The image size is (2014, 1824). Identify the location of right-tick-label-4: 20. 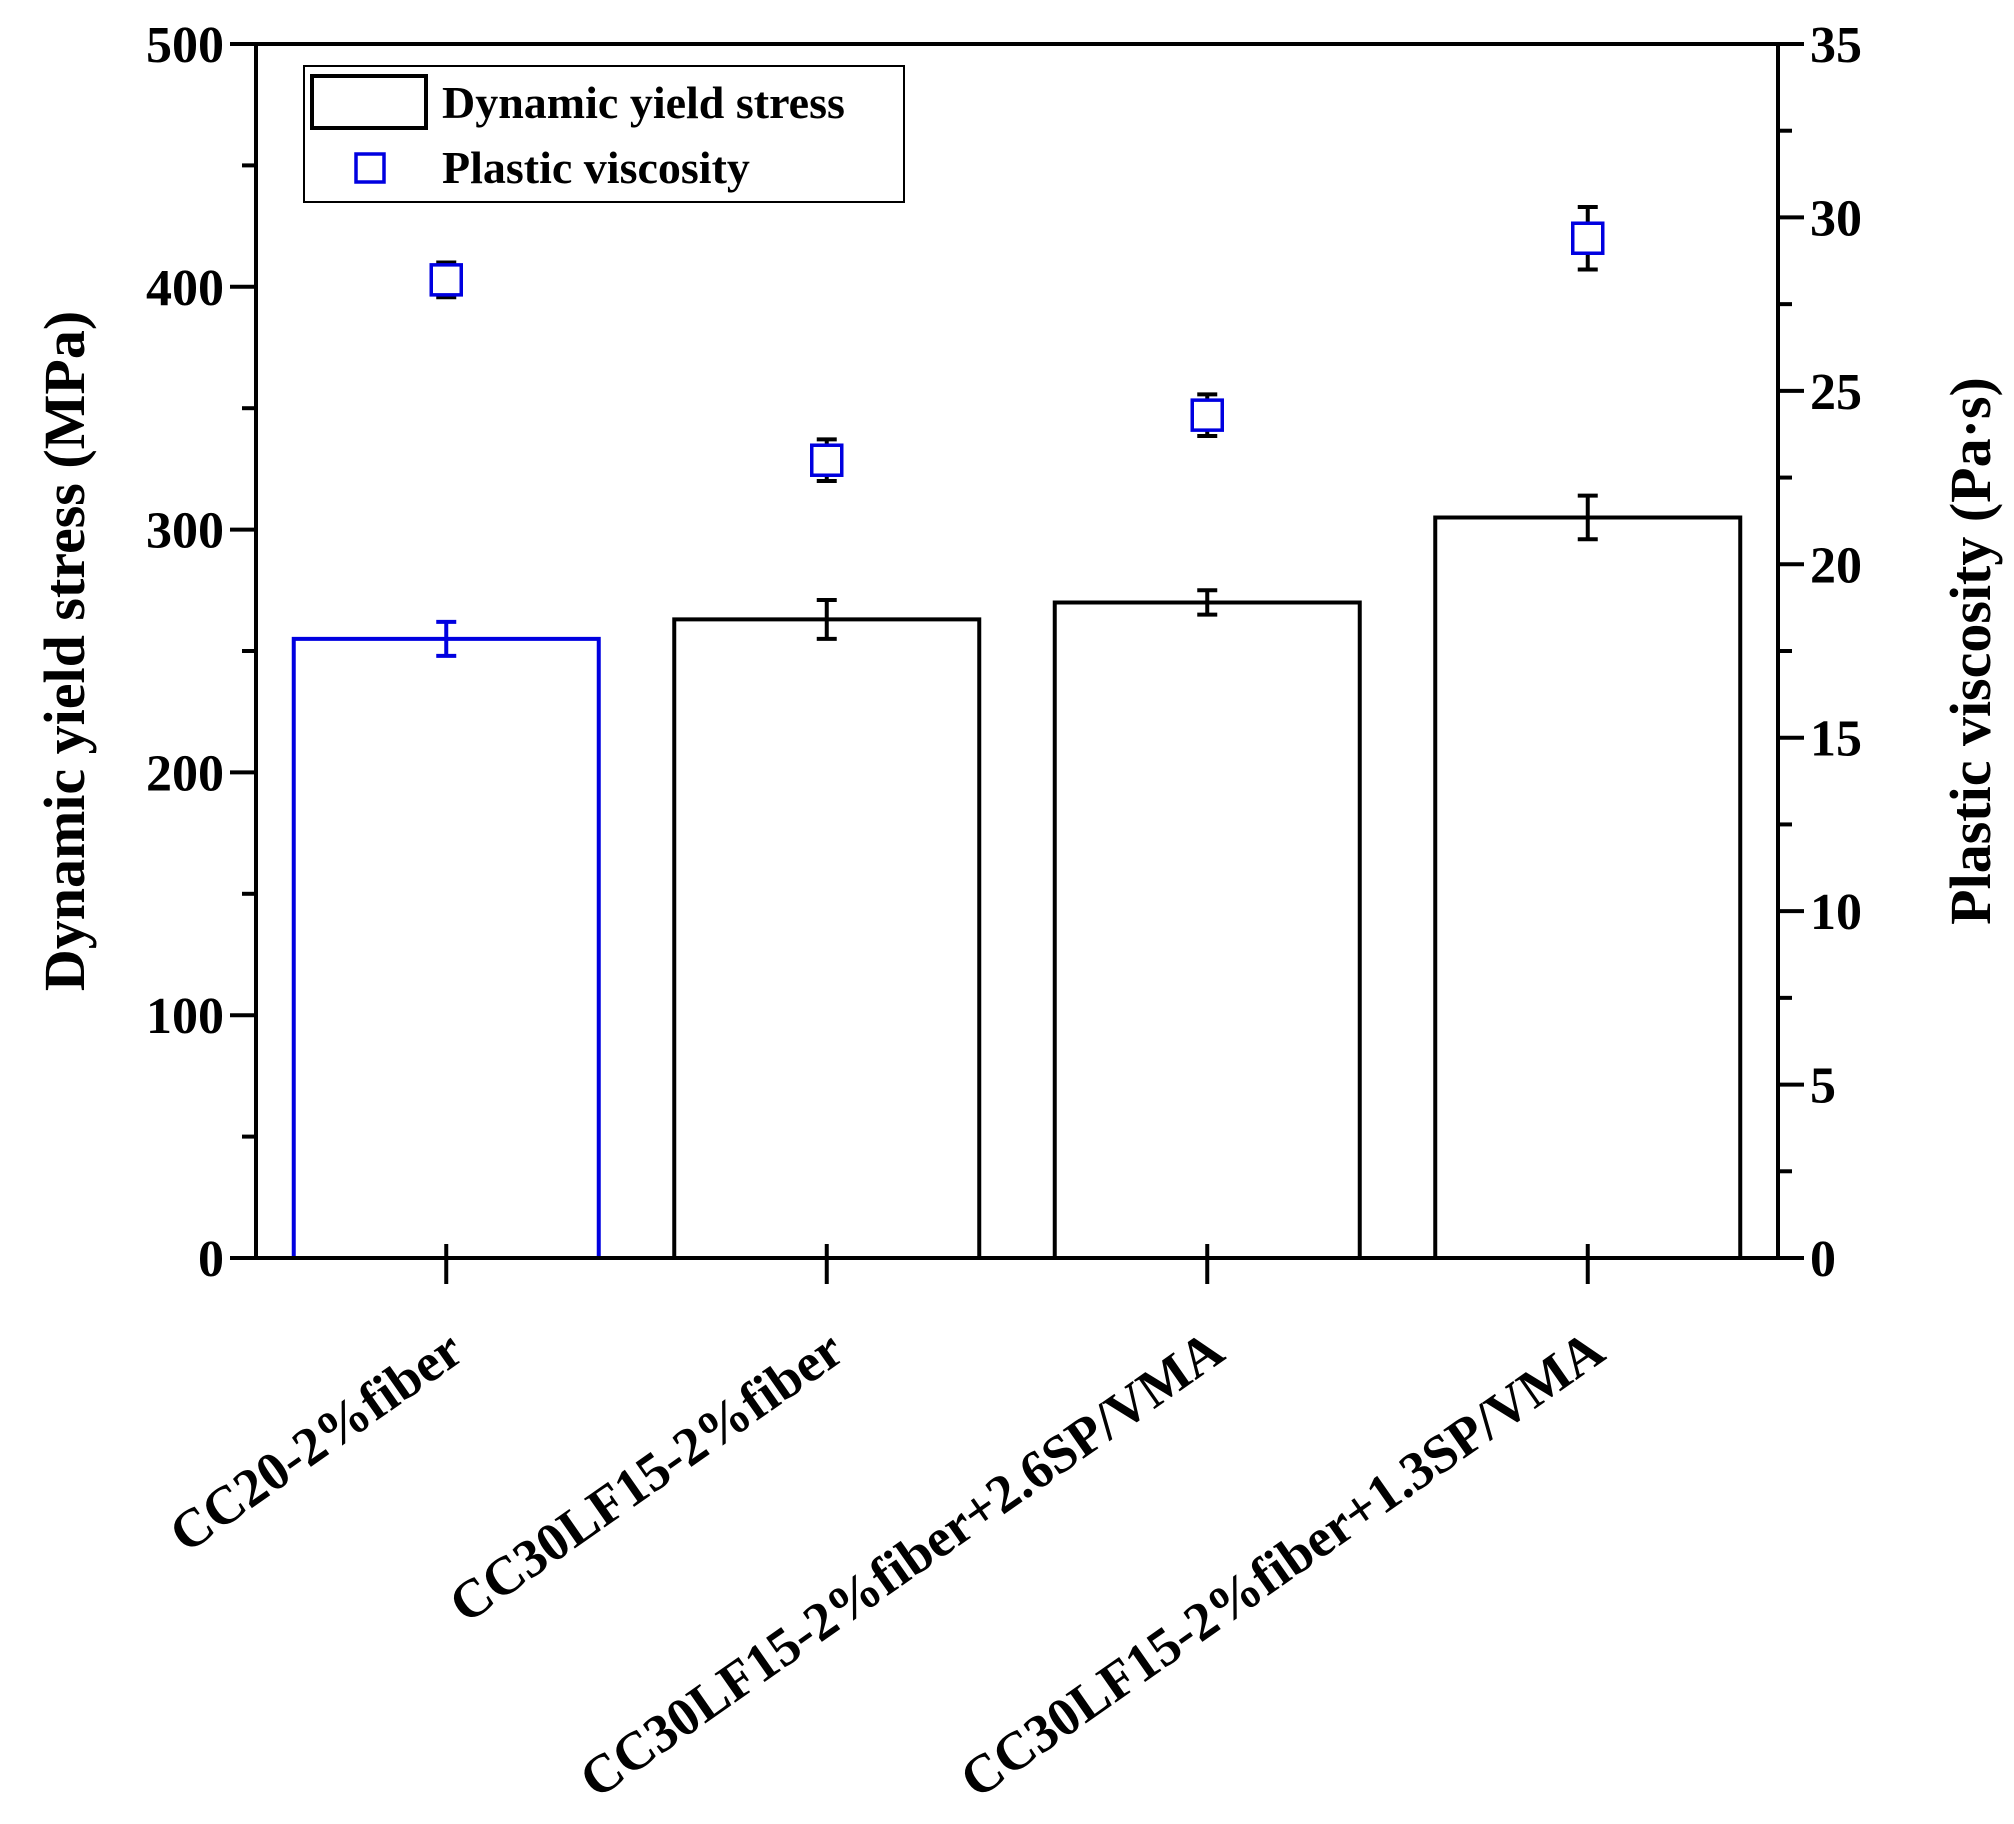
(1836, 565).